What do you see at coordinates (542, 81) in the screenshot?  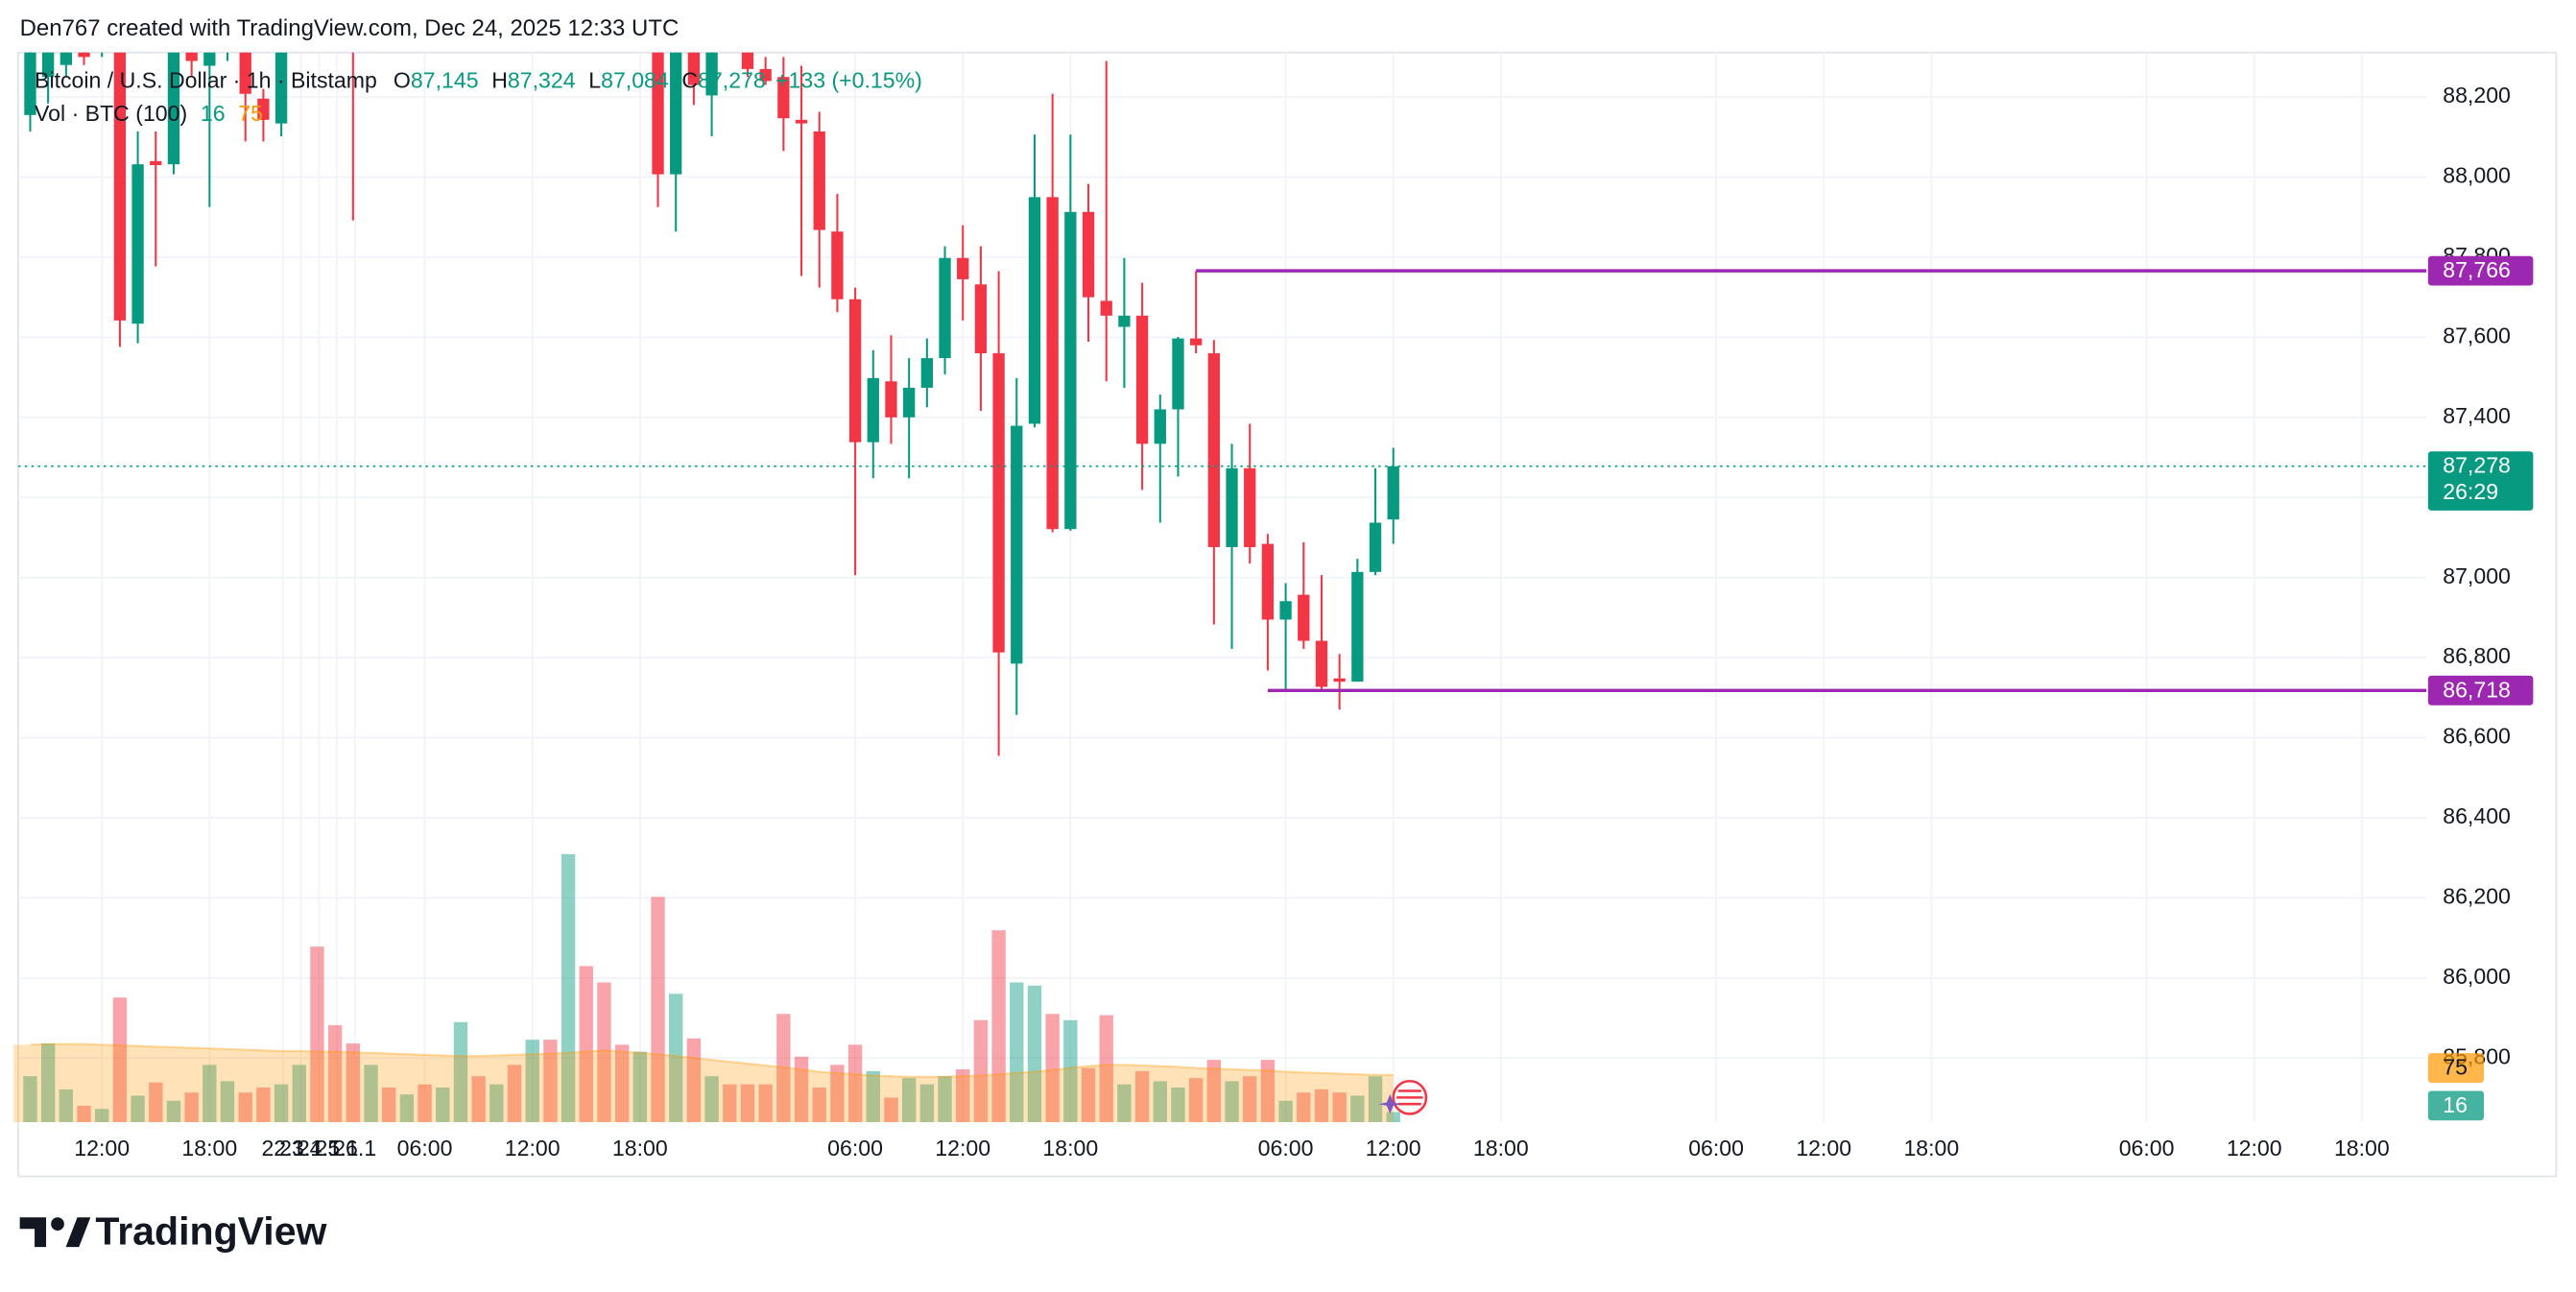 I see `ohlc-value: 87,324` at bounding box center [542, 81].